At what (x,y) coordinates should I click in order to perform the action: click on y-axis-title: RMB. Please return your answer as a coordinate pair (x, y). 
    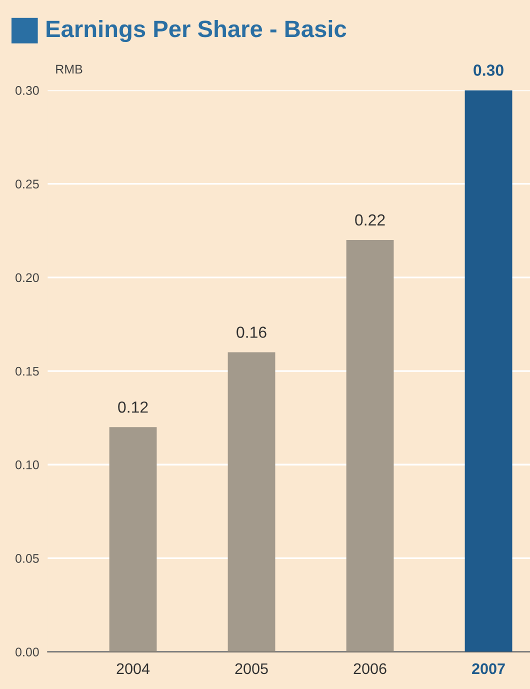
    Looking at the image, I should click on (69, 69).